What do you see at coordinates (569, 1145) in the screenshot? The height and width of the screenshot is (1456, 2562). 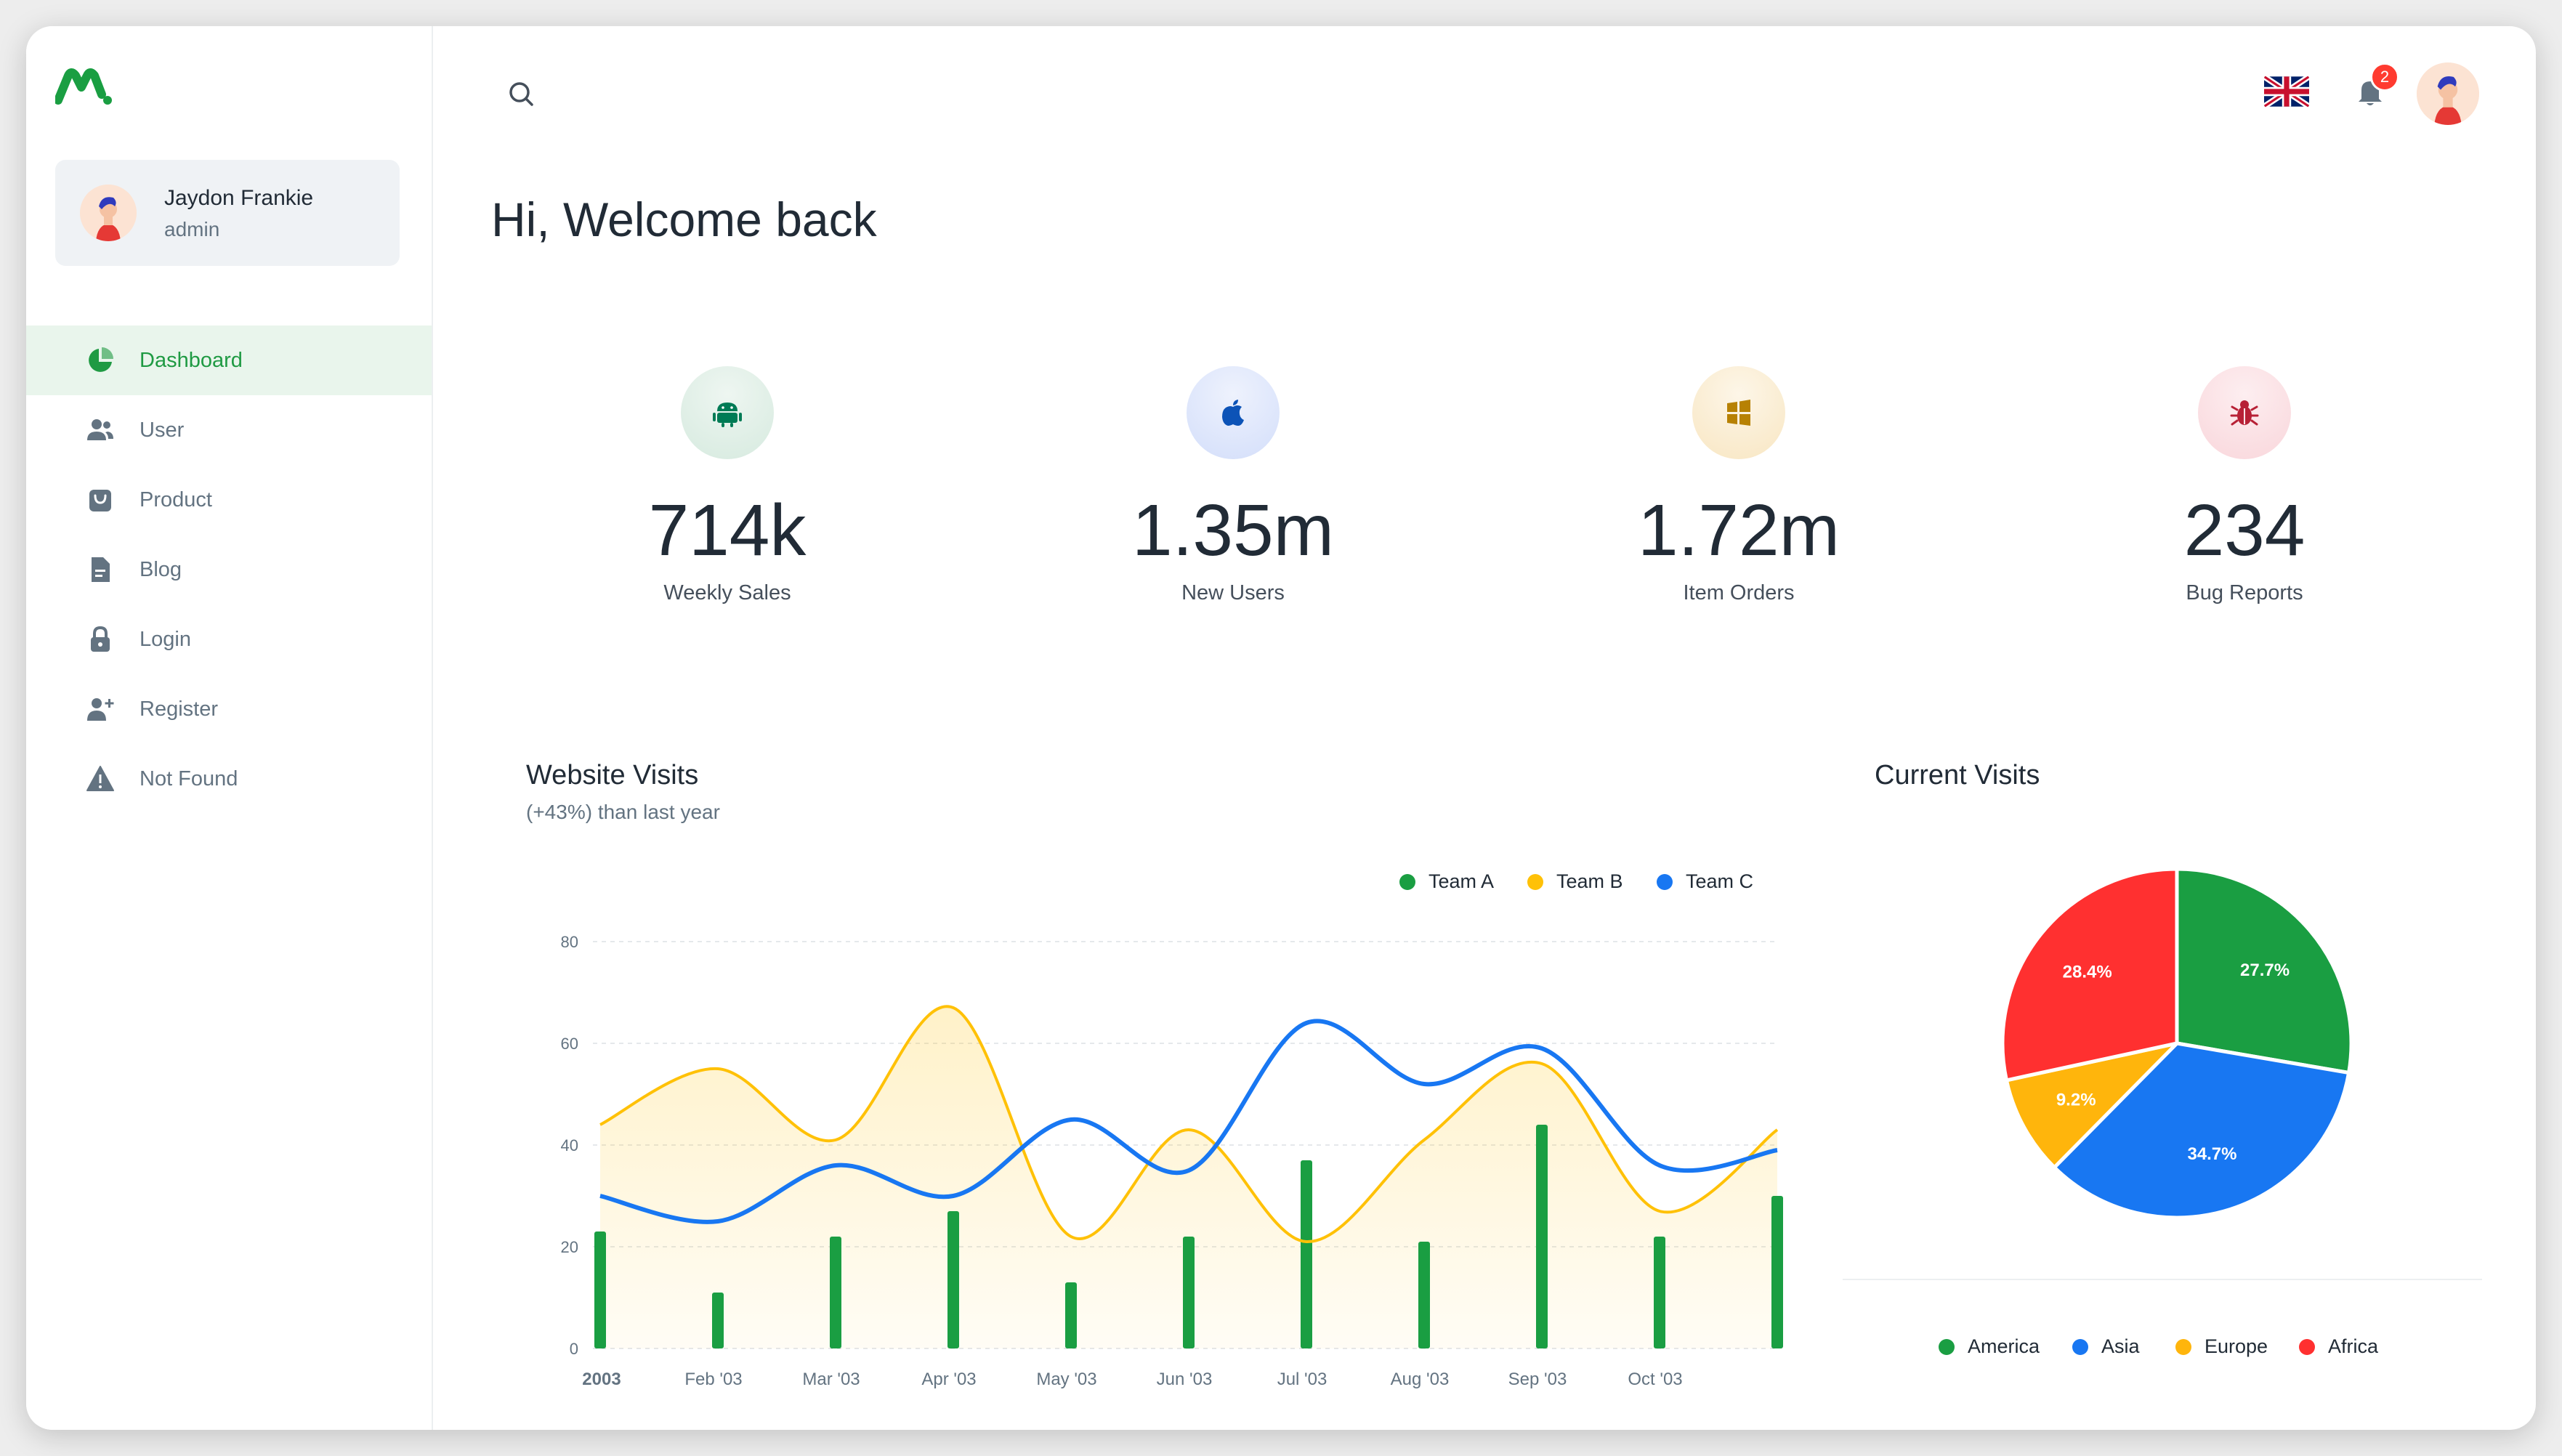 I see `y-tick-label: 40` at bounding box center [569, 1145].